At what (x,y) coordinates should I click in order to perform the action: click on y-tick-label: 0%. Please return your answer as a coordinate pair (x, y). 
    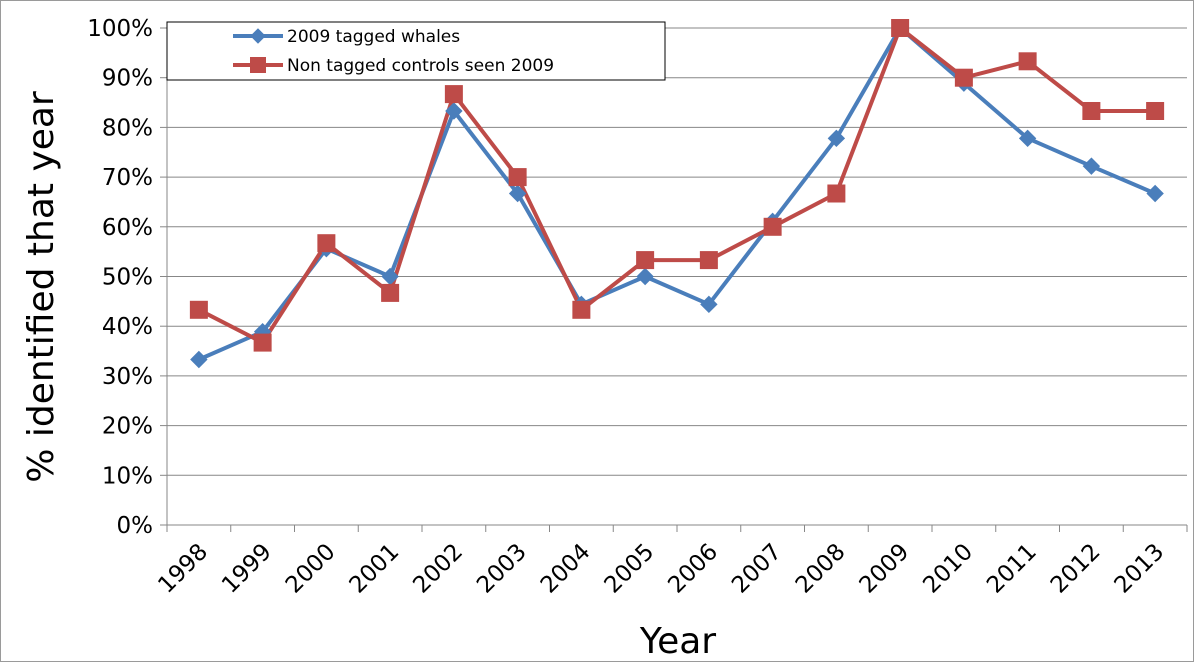
    Looking at the image, I should click on (135, 526).